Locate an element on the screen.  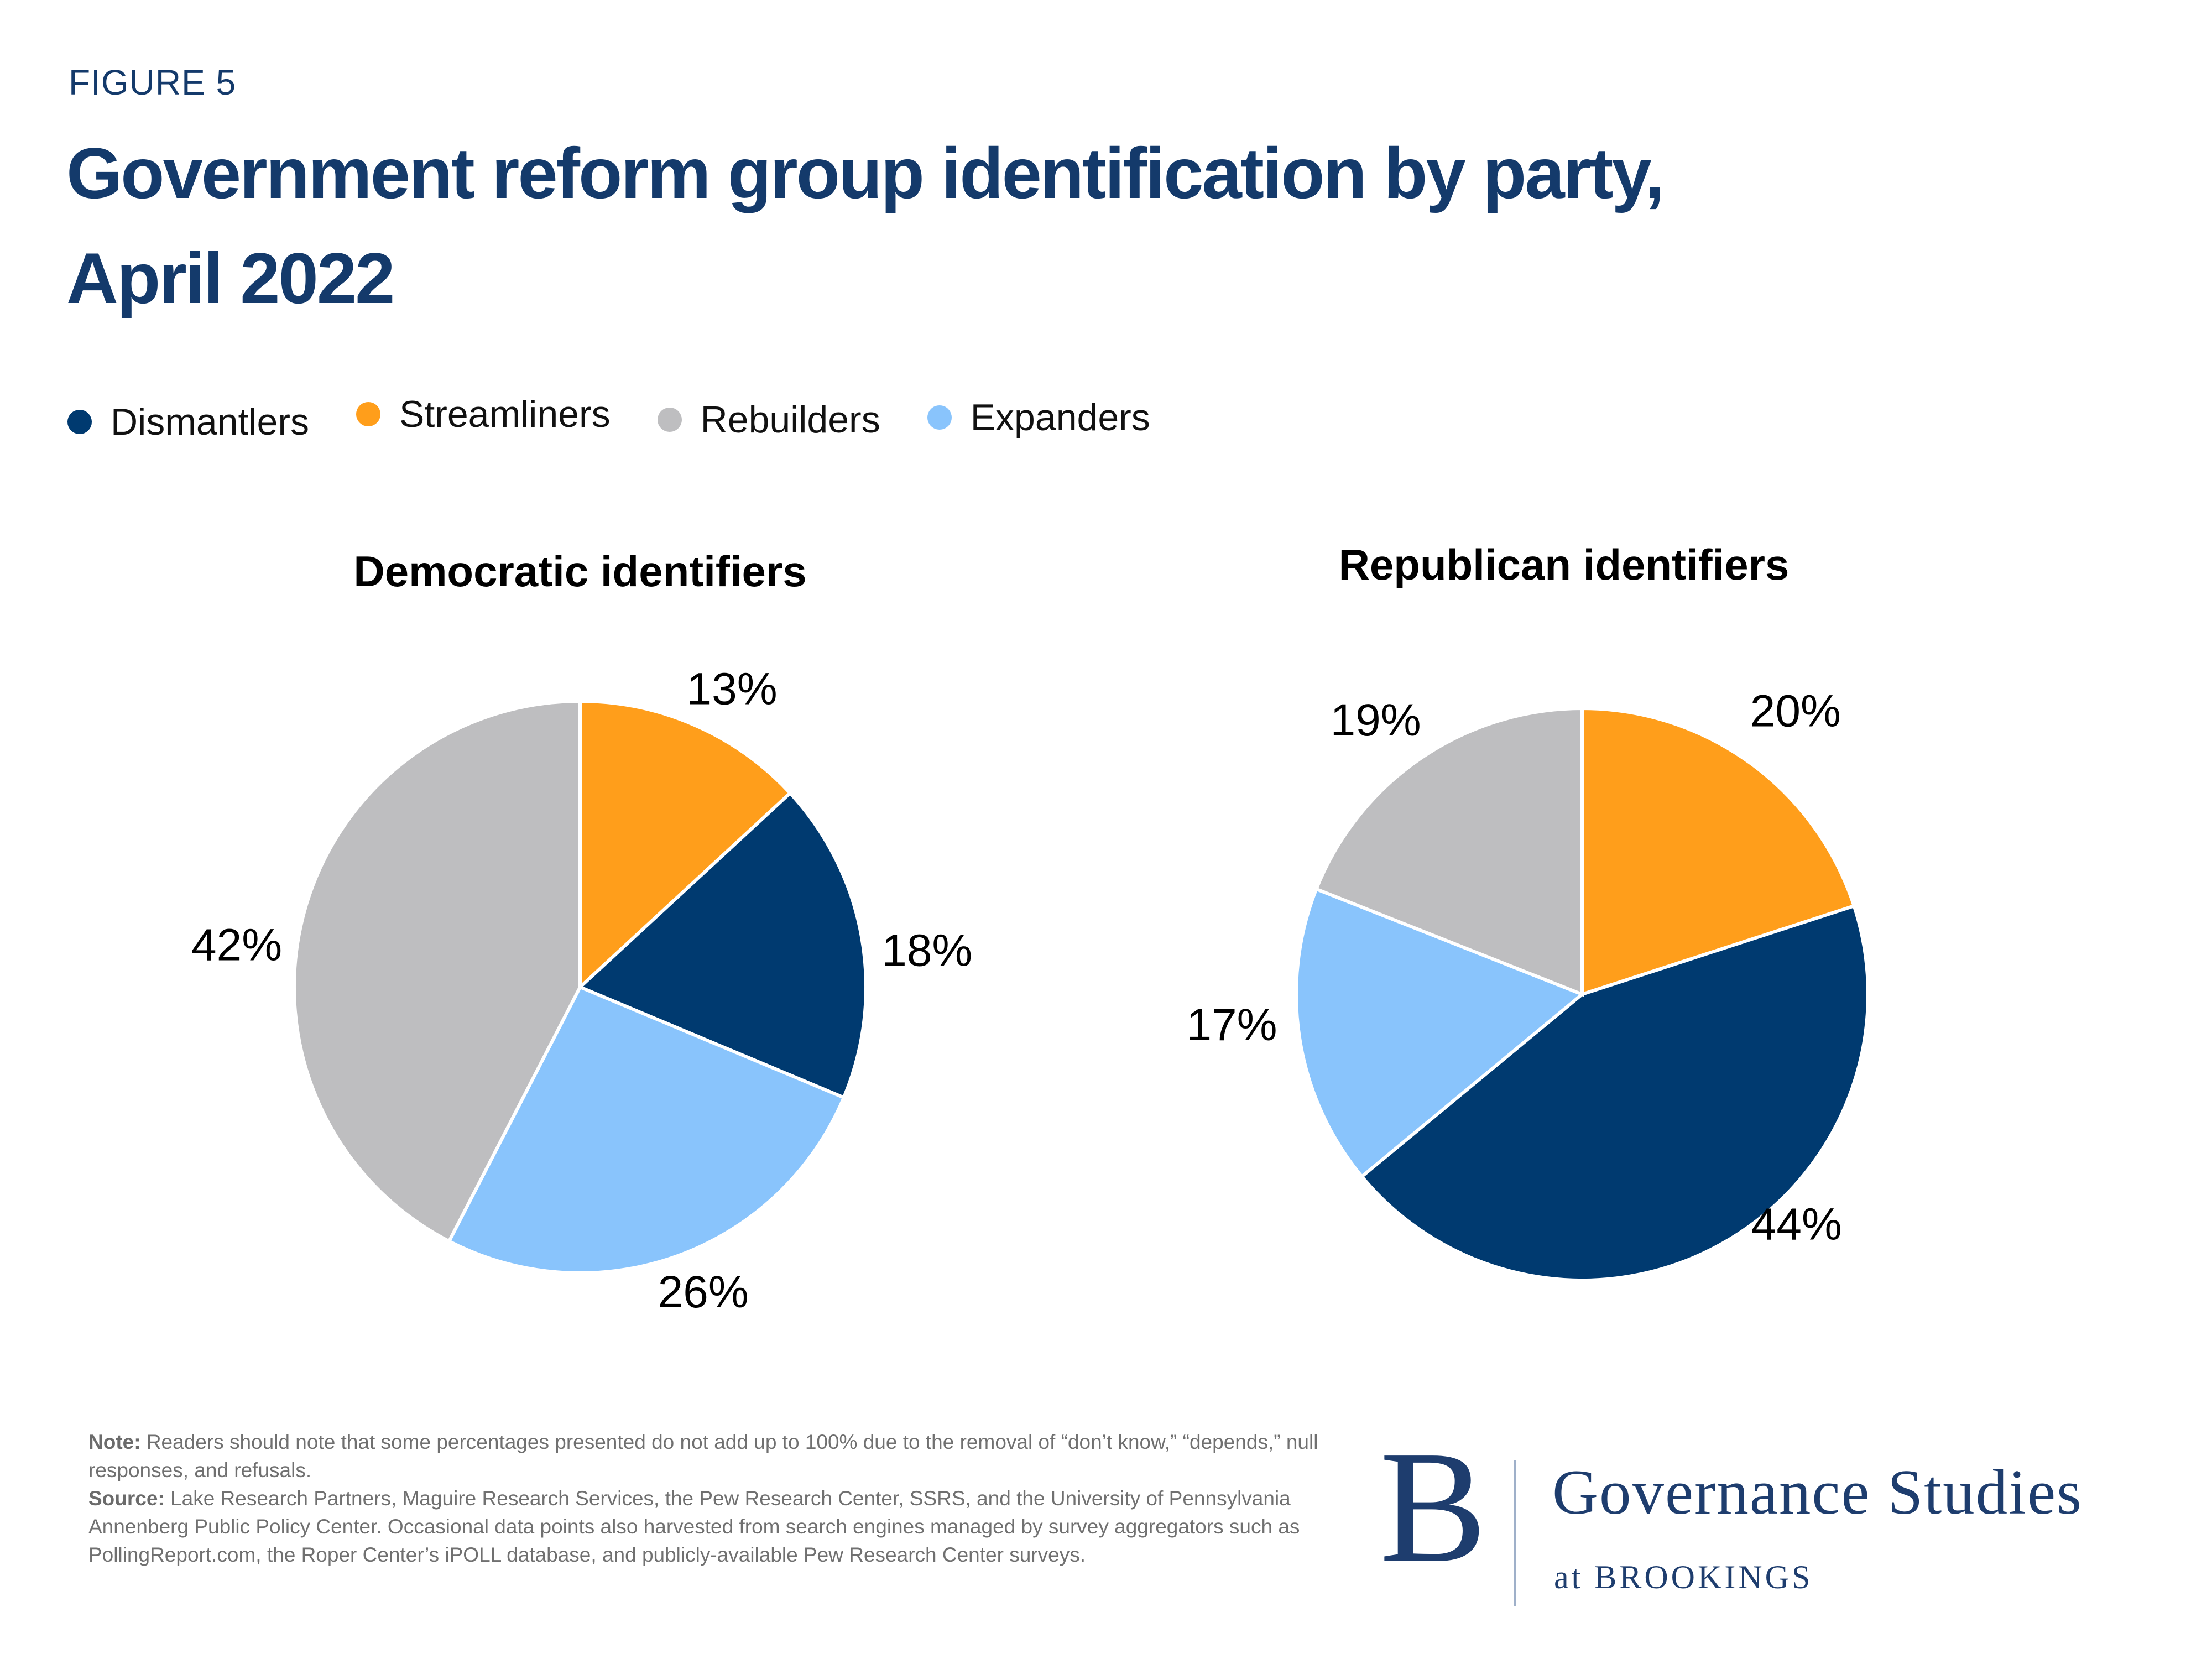
brookings-logo: B Governance Studies at BROOKINGS is located at coordinates (1775, 1521).